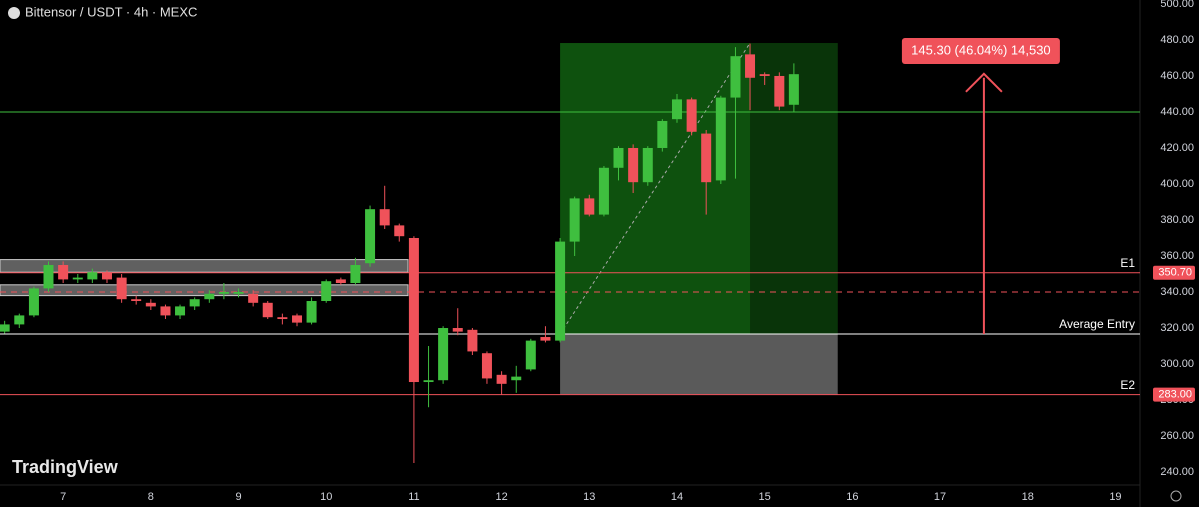 The width and height of the screenshot is (1199, 507). What do you see at coordinates (1177, 292) in the screenshot?
I see `y-tick-label: 340.00` at bounding box center [1177, 292].